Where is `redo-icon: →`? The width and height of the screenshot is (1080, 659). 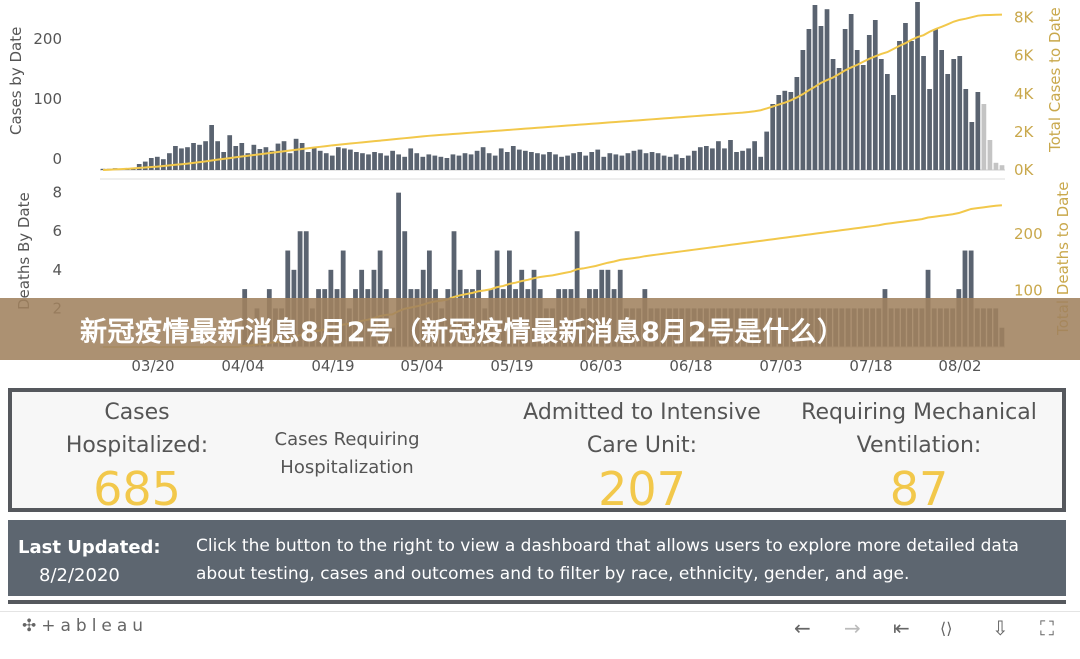
redo-icon: → is located at coordinates (852, 628).